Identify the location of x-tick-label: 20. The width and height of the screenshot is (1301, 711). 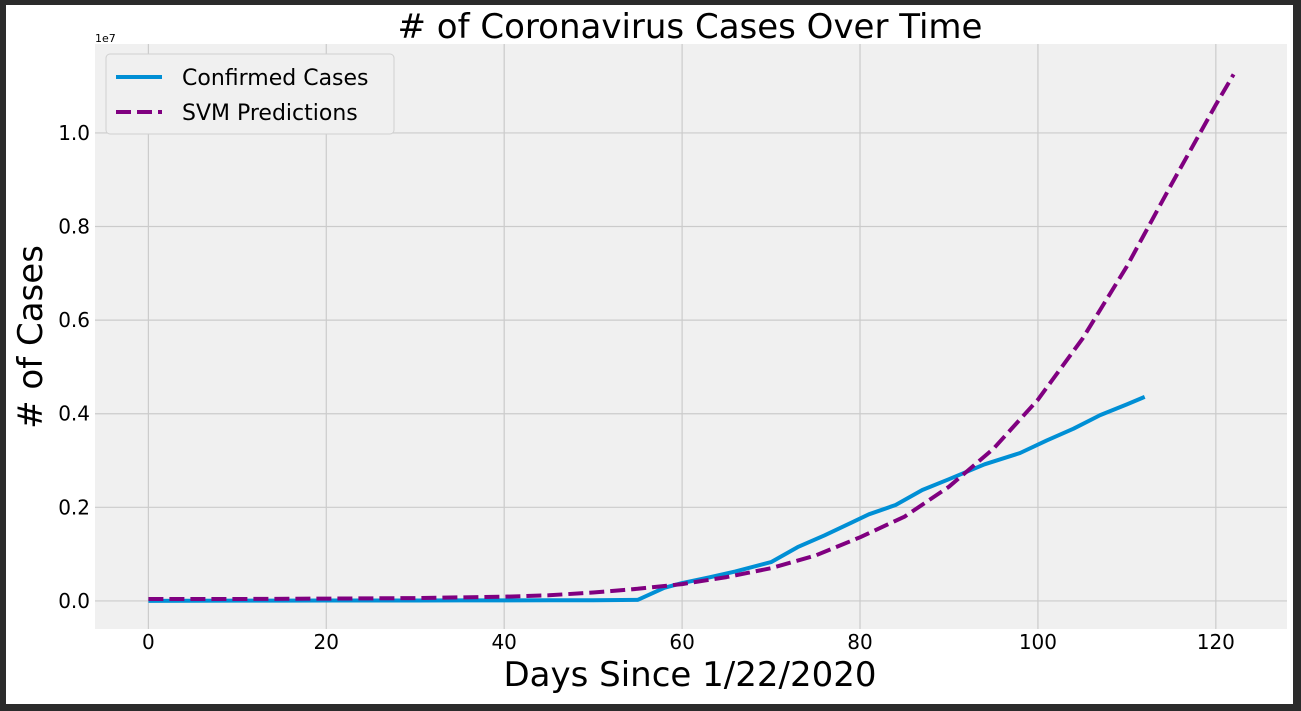
(326, 642).